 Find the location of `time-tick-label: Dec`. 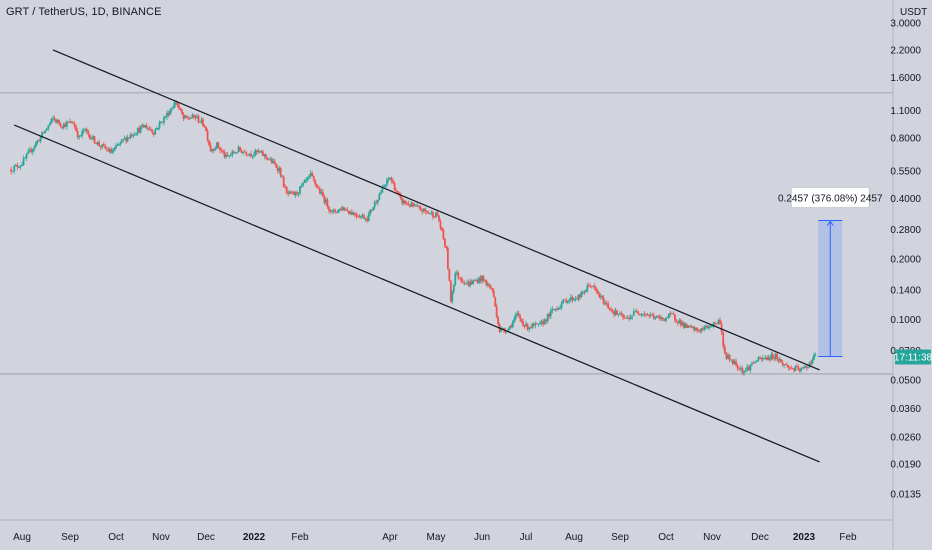

time-tick-label: Dec is located at coordinates (760, 537).